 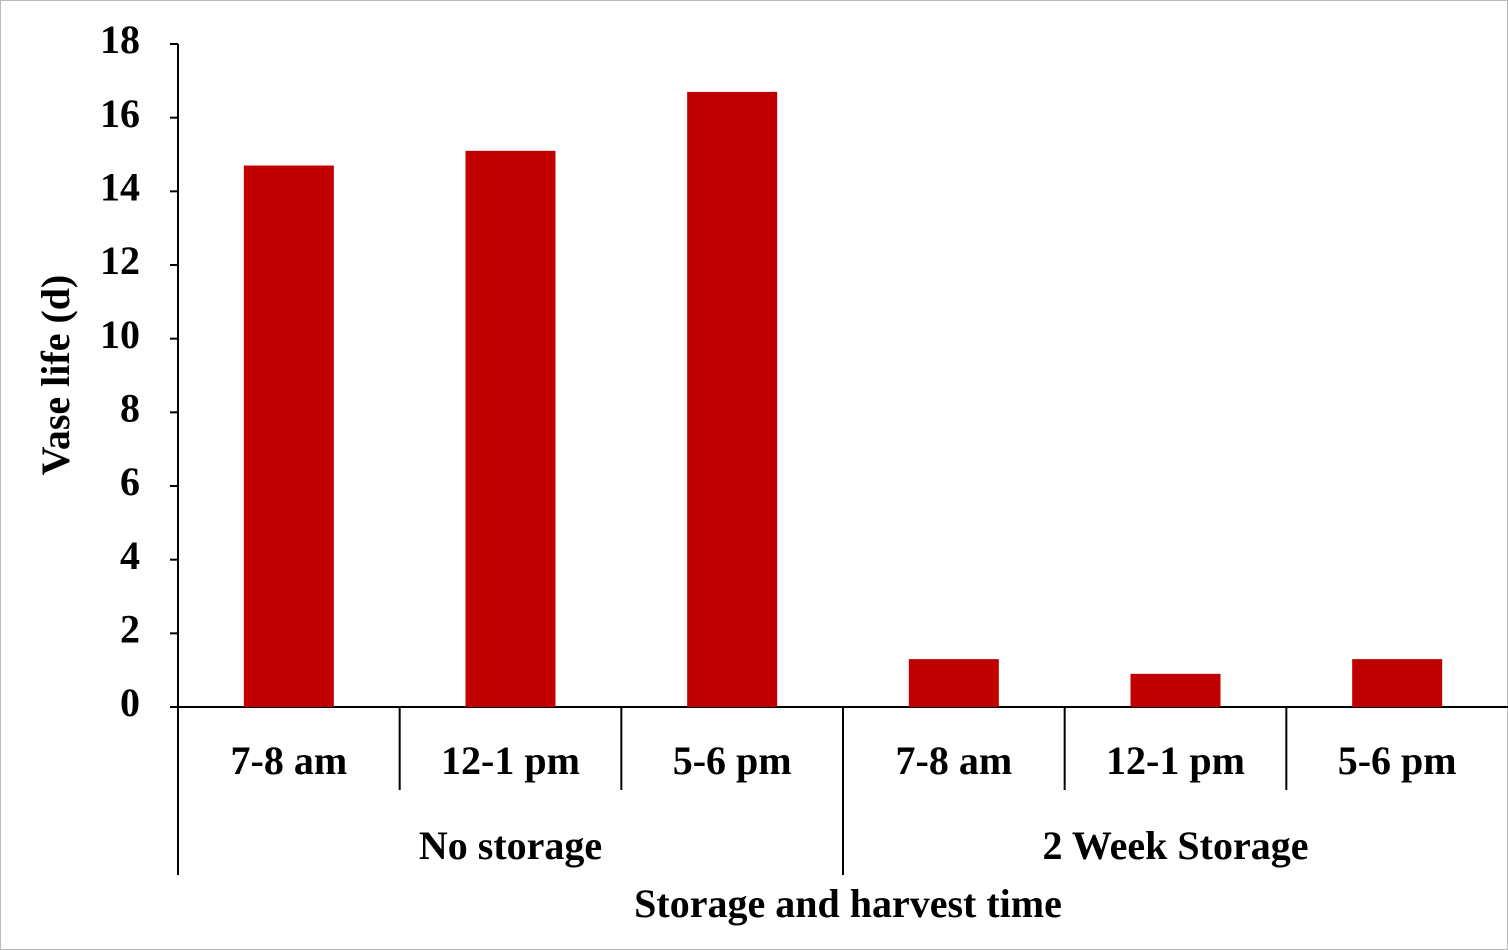 What do you see at coordinates (130, 408) in the screenshot?
I see `y-tick-label: 8` at bounding box center [130, 408].